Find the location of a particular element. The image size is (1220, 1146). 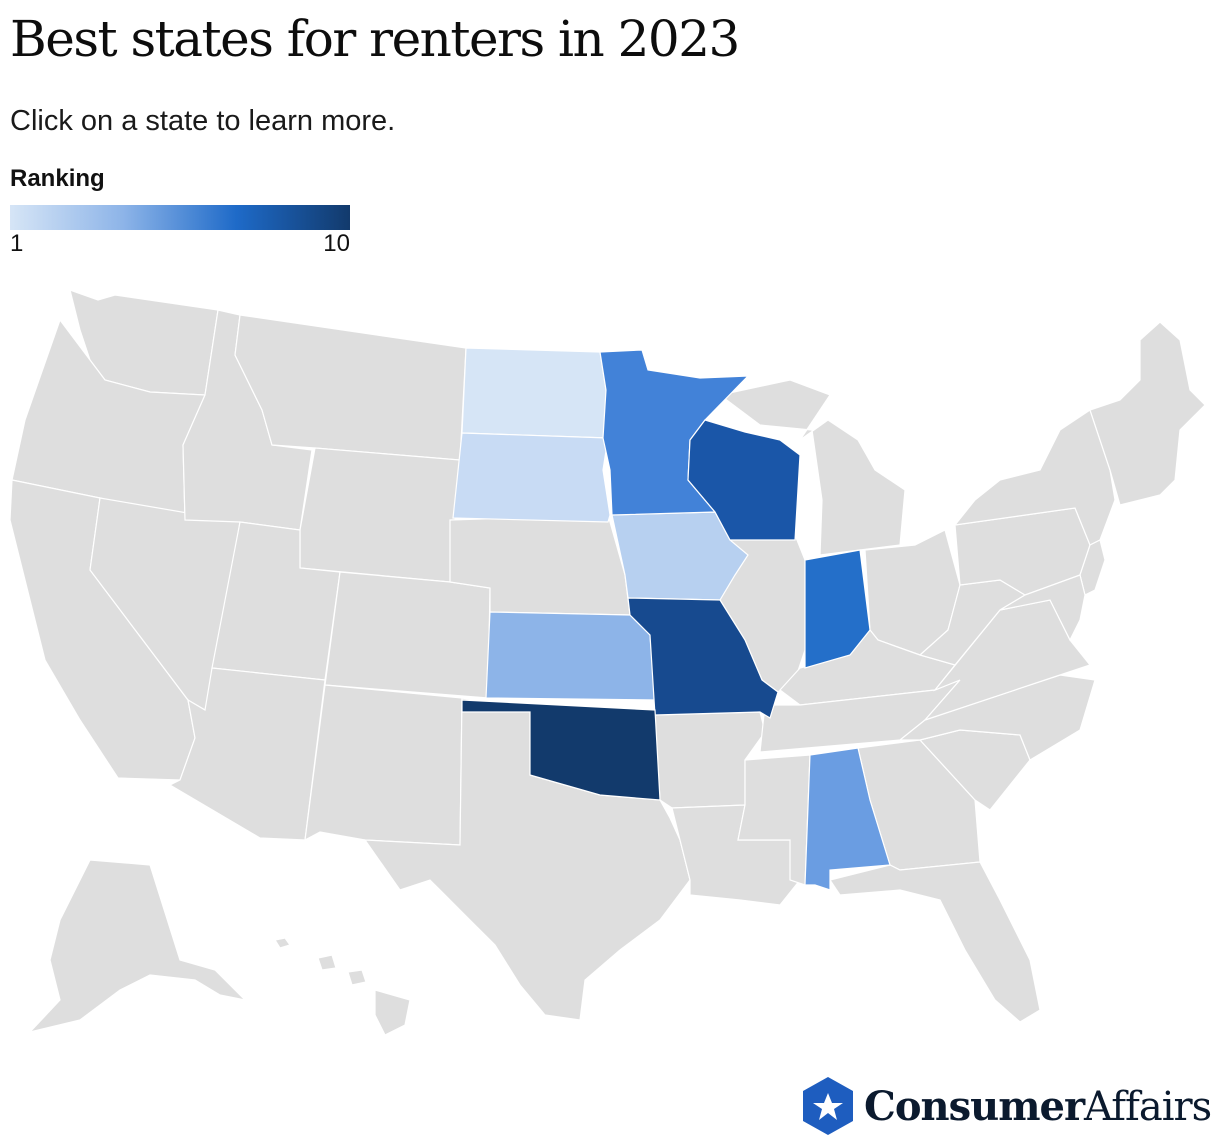

page-title: Best states for renters in 2023 is located at coordinates (375, 39).